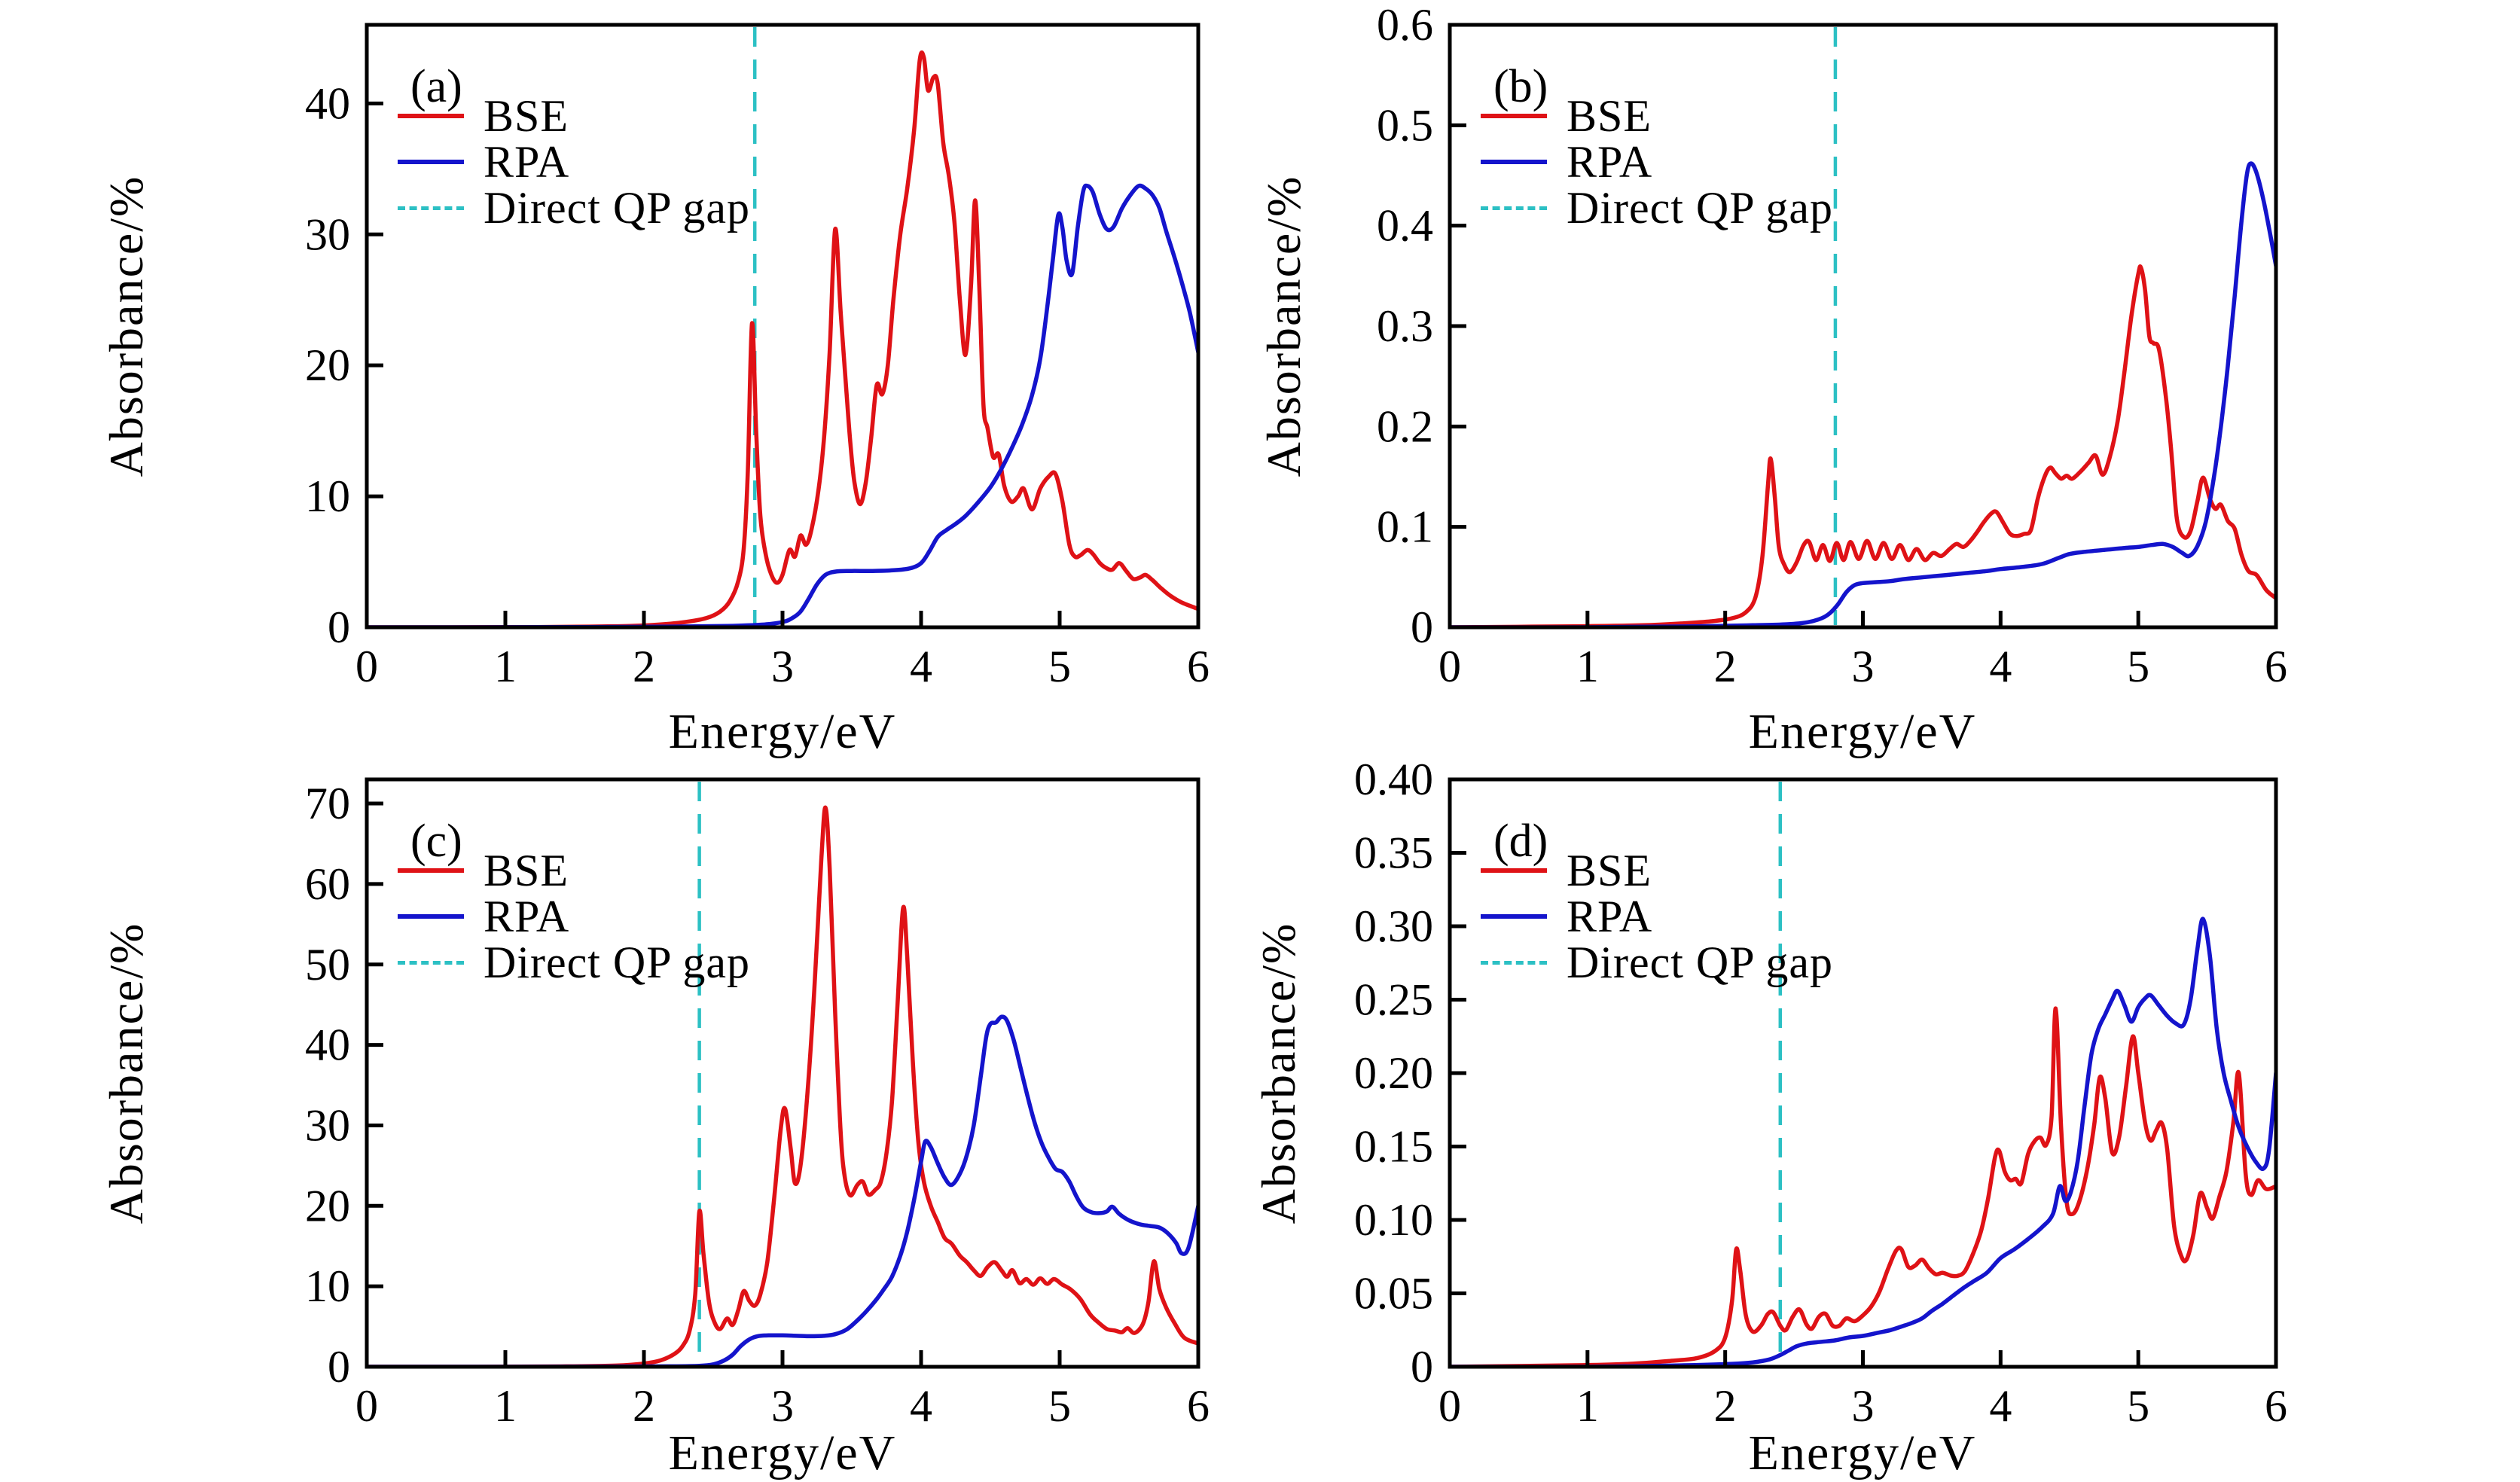  What do you see at coordinates (126, 326) in the screenshot?
I see `panel-a-y-axis-label: Absorbance/%` at bounding box center [126, 326].